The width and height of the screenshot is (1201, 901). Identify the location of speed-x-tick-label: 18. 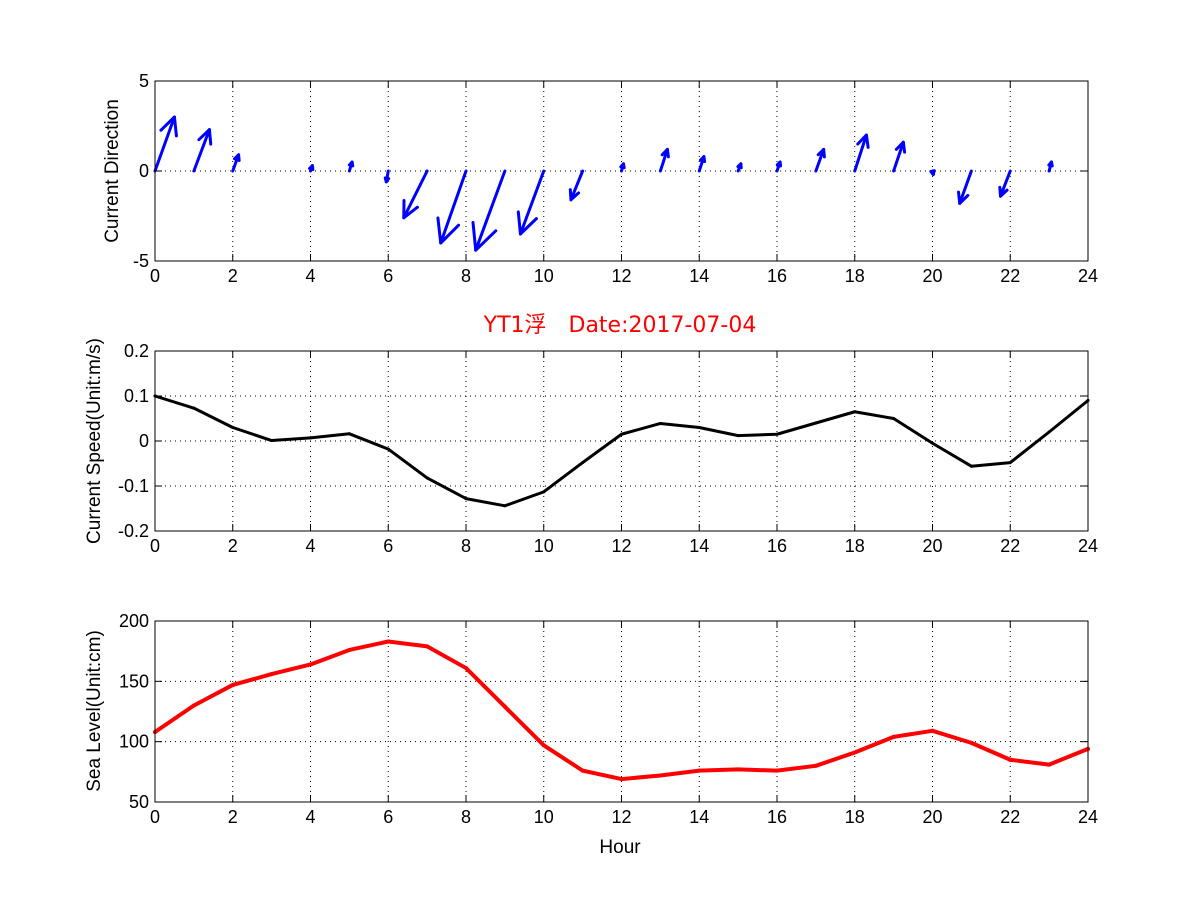
(855, 546).